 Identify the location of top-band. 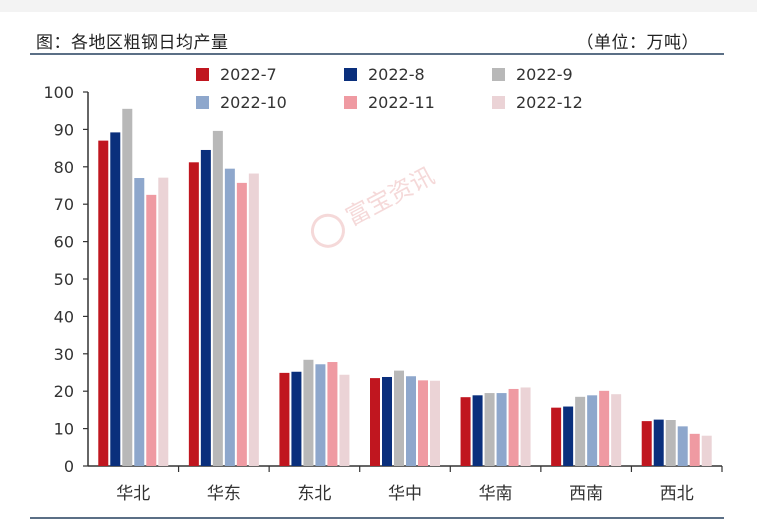
(378, 6).